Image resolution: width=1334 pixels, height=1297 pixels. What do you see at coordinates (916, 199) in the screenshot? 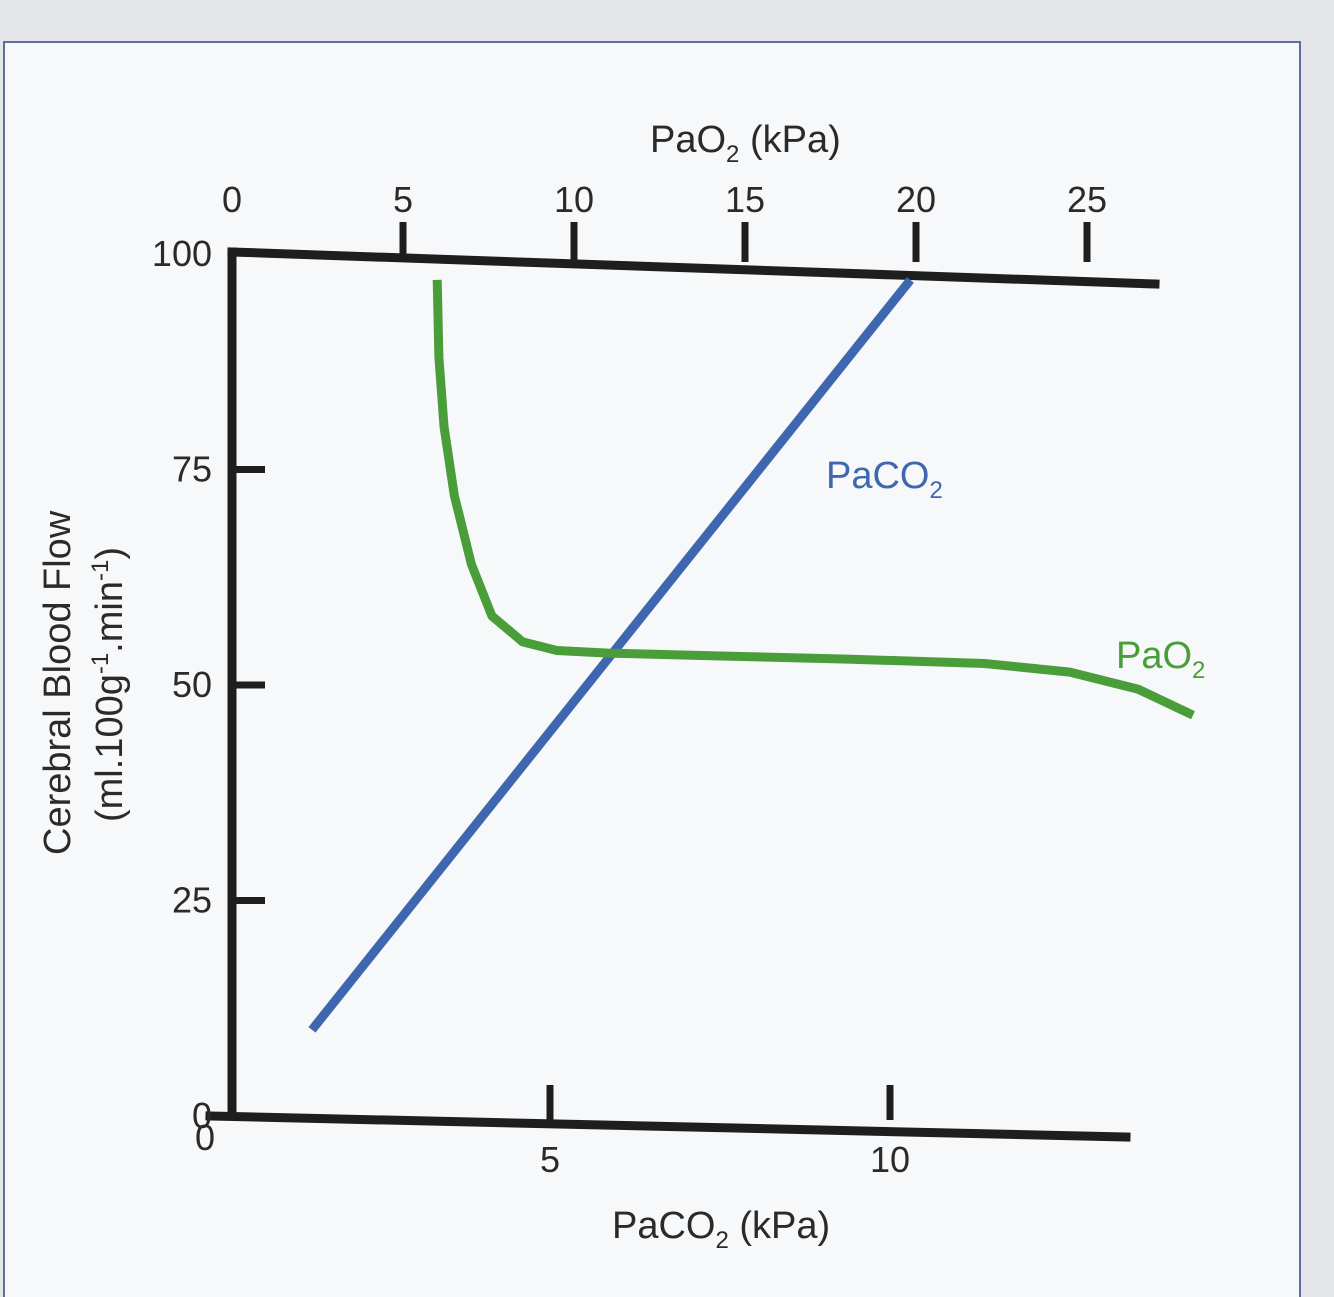
I see `x-top-tick-label-20: 20` at bounding box center [916, 199].